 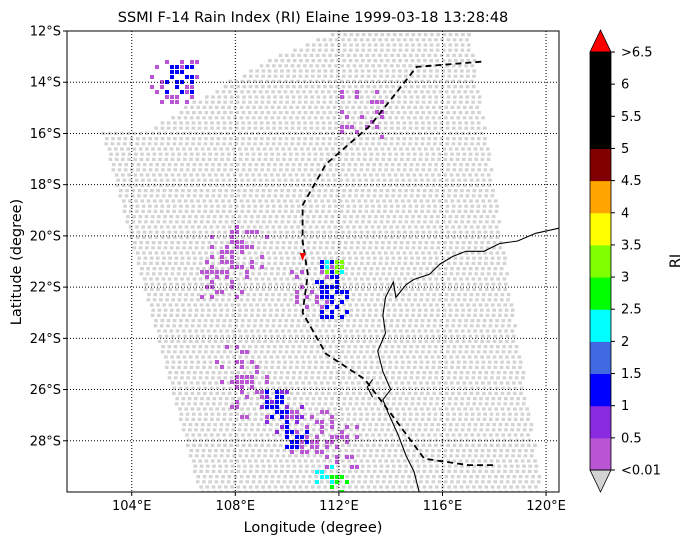 What do you see at coordinates (45, 185) in the screenshot?
I see `y-tick-label: 18°S` at bounding box center [45, 185].